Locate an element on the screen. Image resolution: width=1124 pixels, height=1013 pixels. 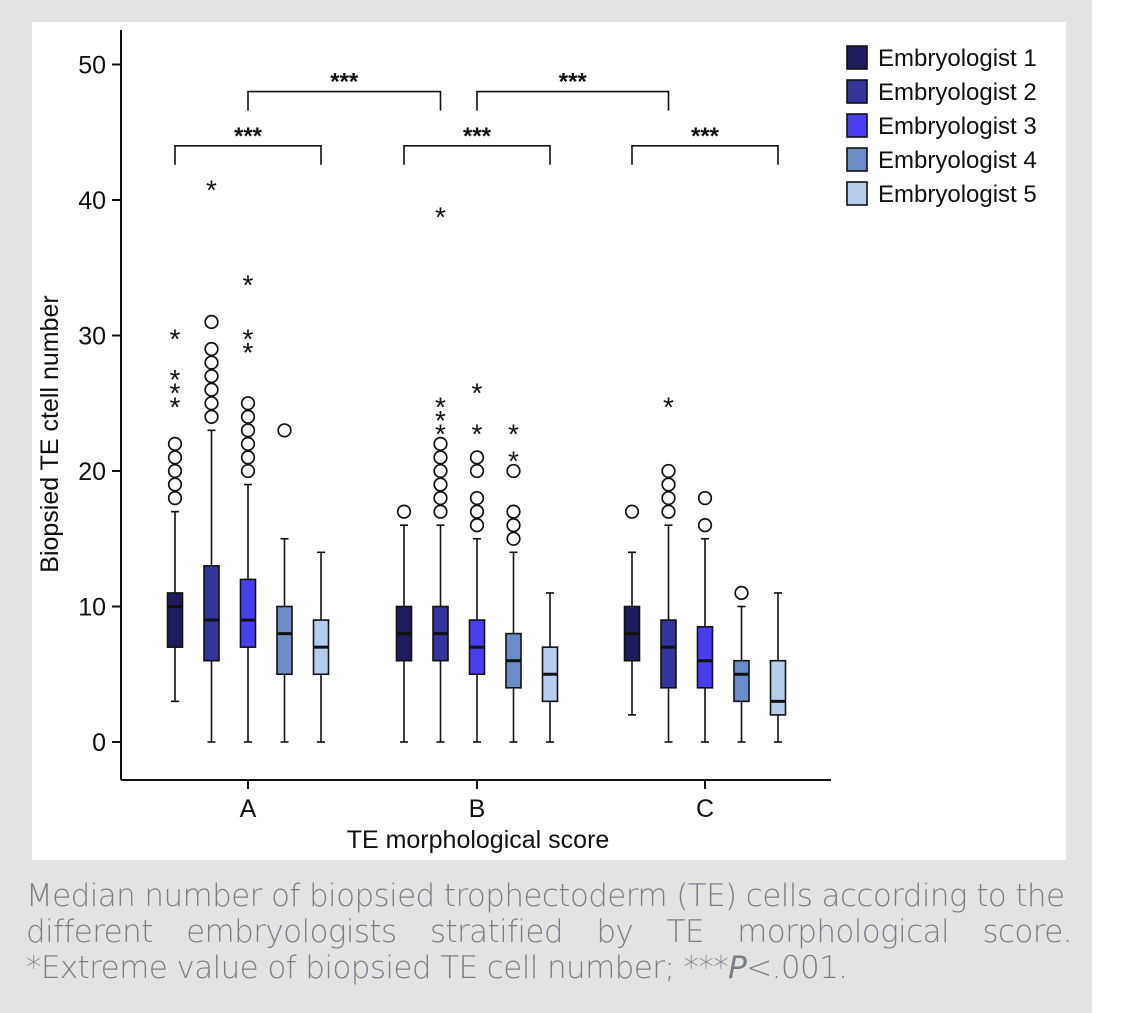
significance-bracket-2: *** is located at coordinates (477, 144).